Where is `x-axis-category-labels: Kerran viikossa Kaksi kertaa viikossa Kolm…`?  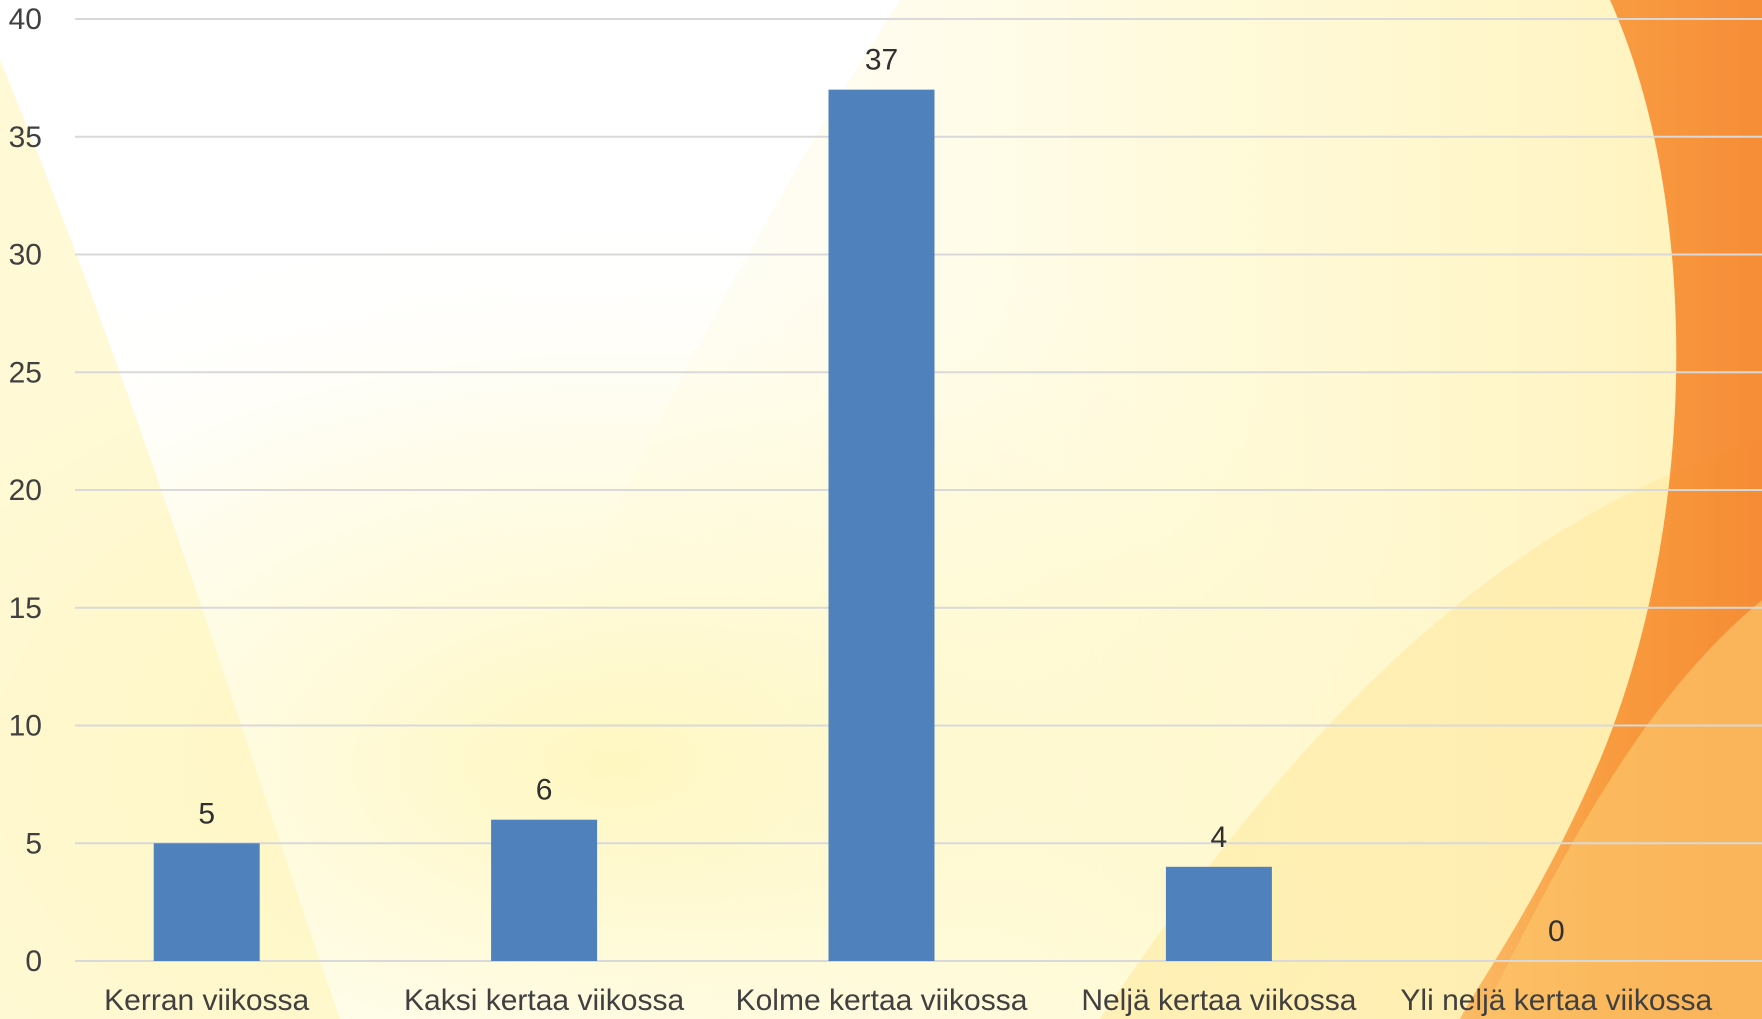
x-axis-category-labels: Kerran viikossa Kaksi kertaa viikossa Kolm… is located at coordinates (908, 1000).